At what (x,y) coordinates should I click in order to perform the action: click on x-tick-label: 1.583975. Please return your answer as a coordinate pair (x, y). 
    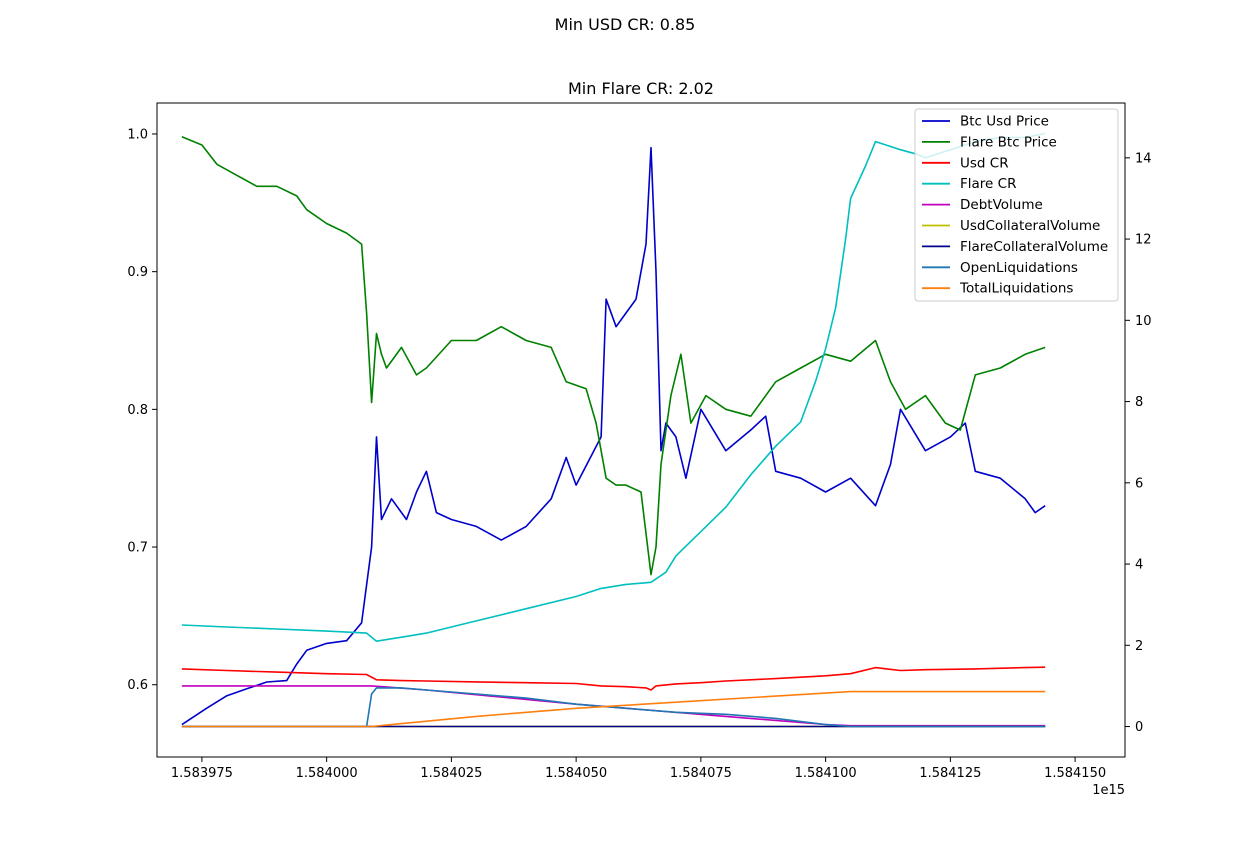
    Looking at the image, I should click on (202, 773).